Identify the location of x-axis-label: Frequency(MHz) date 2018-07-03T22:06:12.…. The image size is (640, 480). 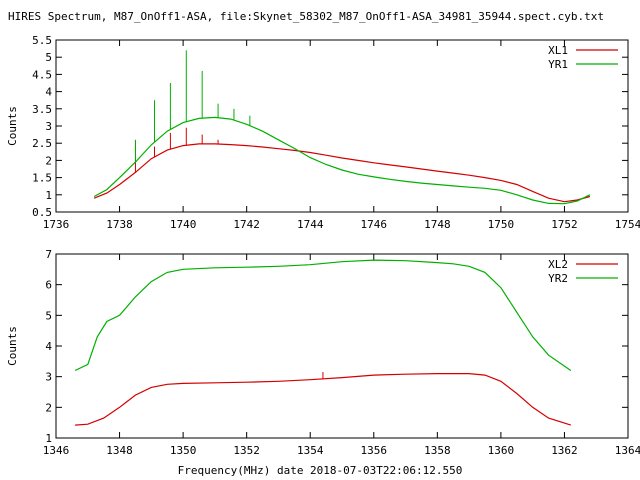
(320, 470).